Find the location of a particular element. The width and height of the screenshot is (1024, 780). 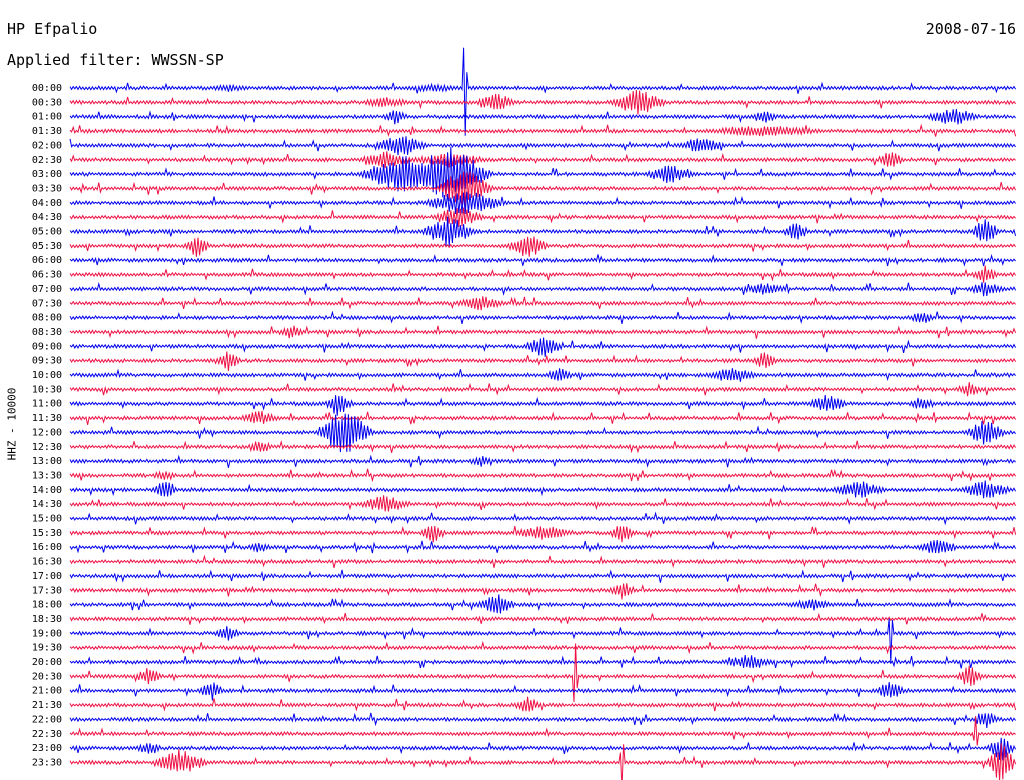

row-time-label: 21:30 is located at coordinates (47, 705).